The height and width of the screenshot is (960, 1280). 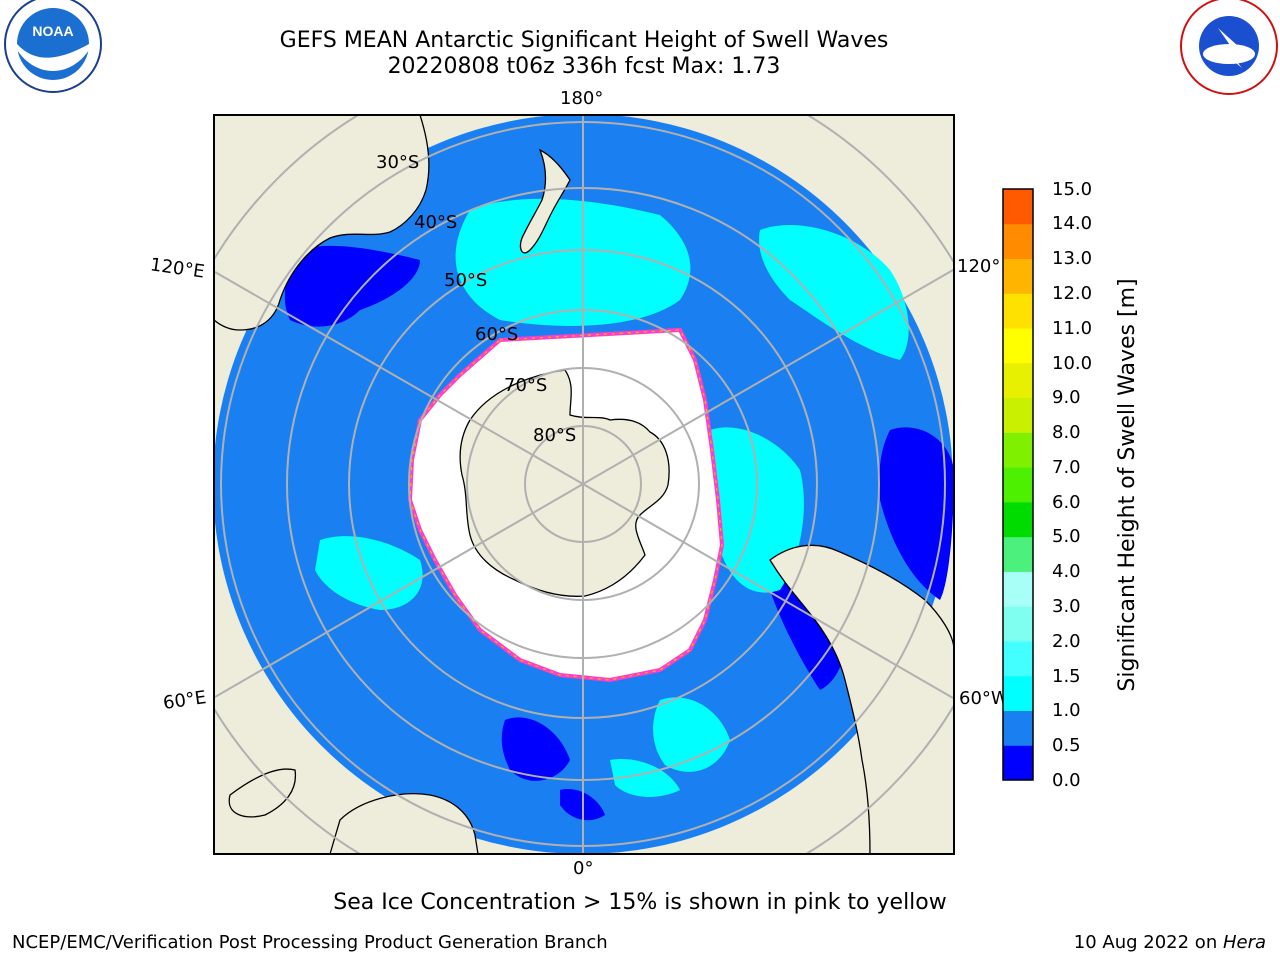 What do you see at coordinates (981, 698) in the screenshot?
I see `lon-label-60w: 60°W` at bounding box center [981, 698].